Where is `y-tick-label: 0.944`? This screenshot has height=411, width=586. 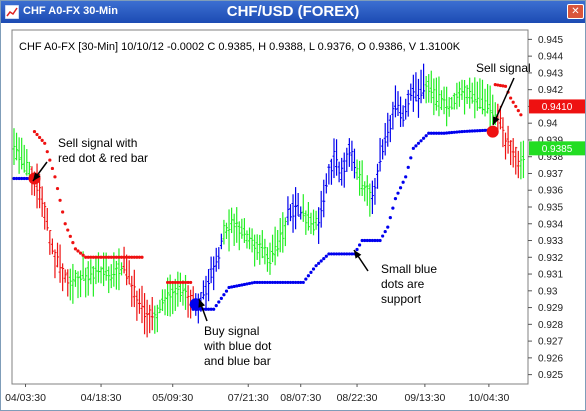
y-tick-label: 0.944 is located at coordinates (550, 57).